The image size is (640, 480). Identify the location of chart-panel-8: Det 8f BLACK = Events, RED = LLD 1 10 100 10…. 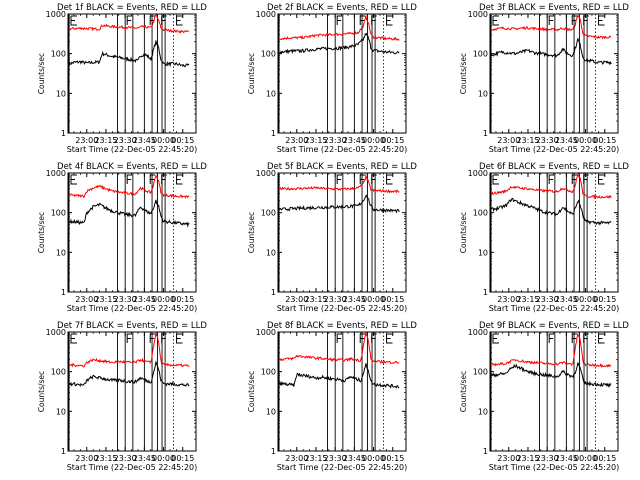
(332, 396).